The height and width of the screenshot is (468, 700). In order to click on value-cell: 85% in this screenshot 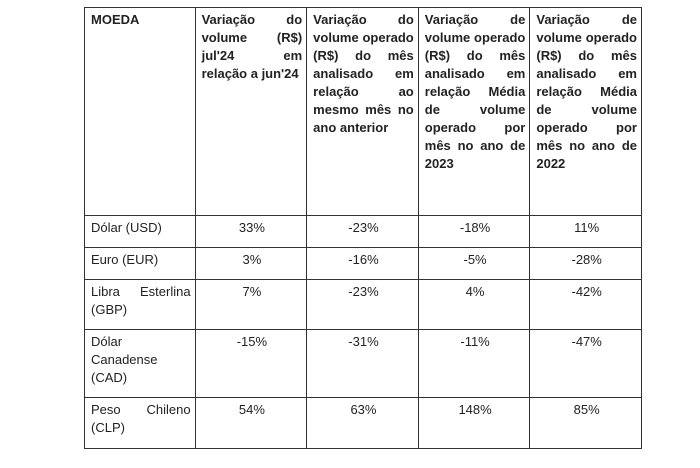, I will do `click(585, 423)`.